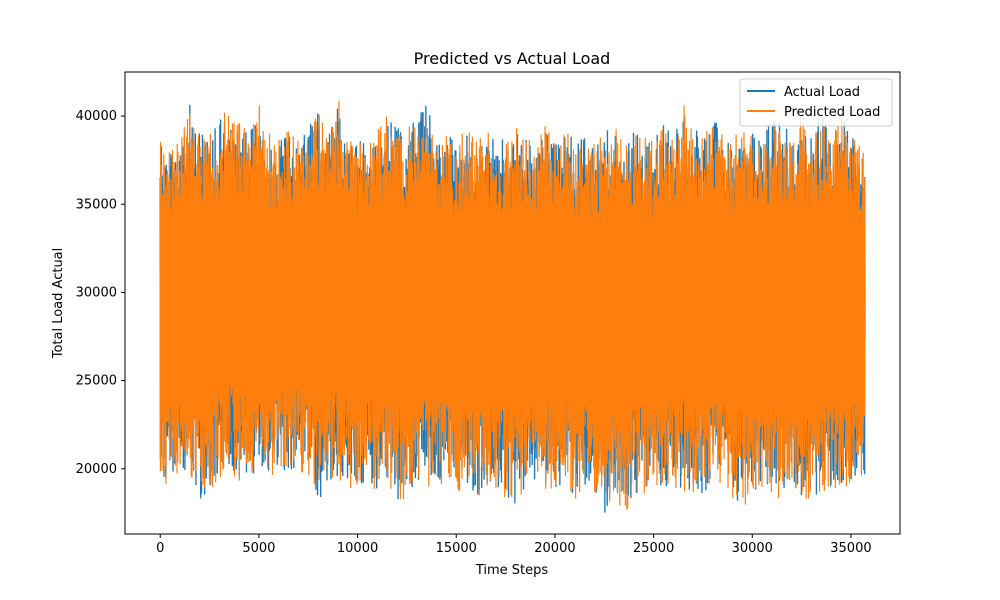 This screenshot has width=1000, height=600. I want to click on y-axis: 20000 25000 30000 35000 40000, so click(100, 293).